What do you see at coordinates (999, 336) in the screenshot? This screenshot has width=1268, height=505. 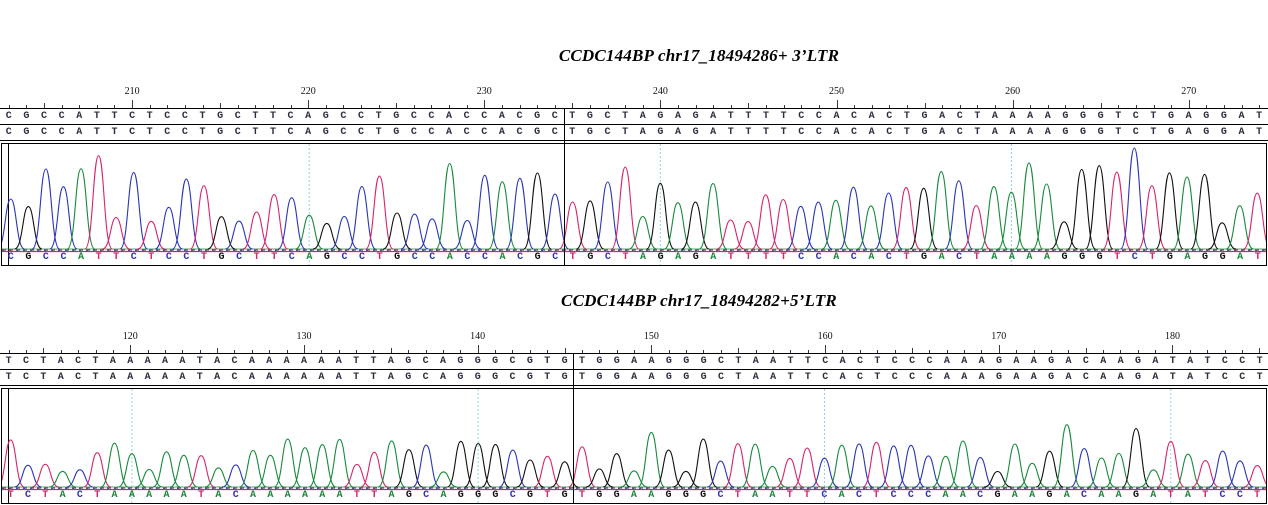 I see `ruler-label: 170` at bounding box center [999, 336].